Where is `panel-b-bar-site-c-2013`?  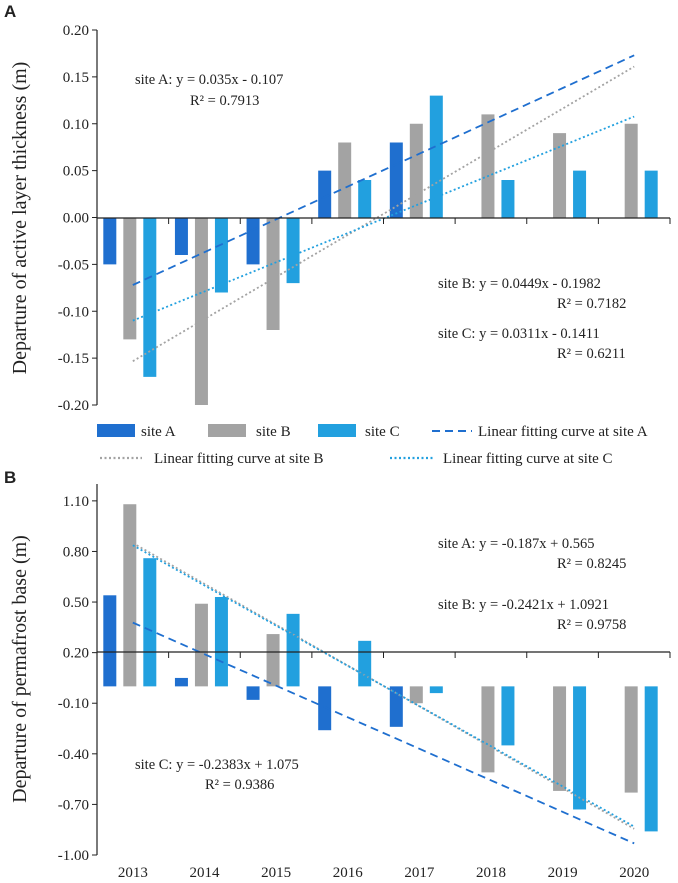
panel-b-bar-site-c-2013 is located at coordinates (150, 622).